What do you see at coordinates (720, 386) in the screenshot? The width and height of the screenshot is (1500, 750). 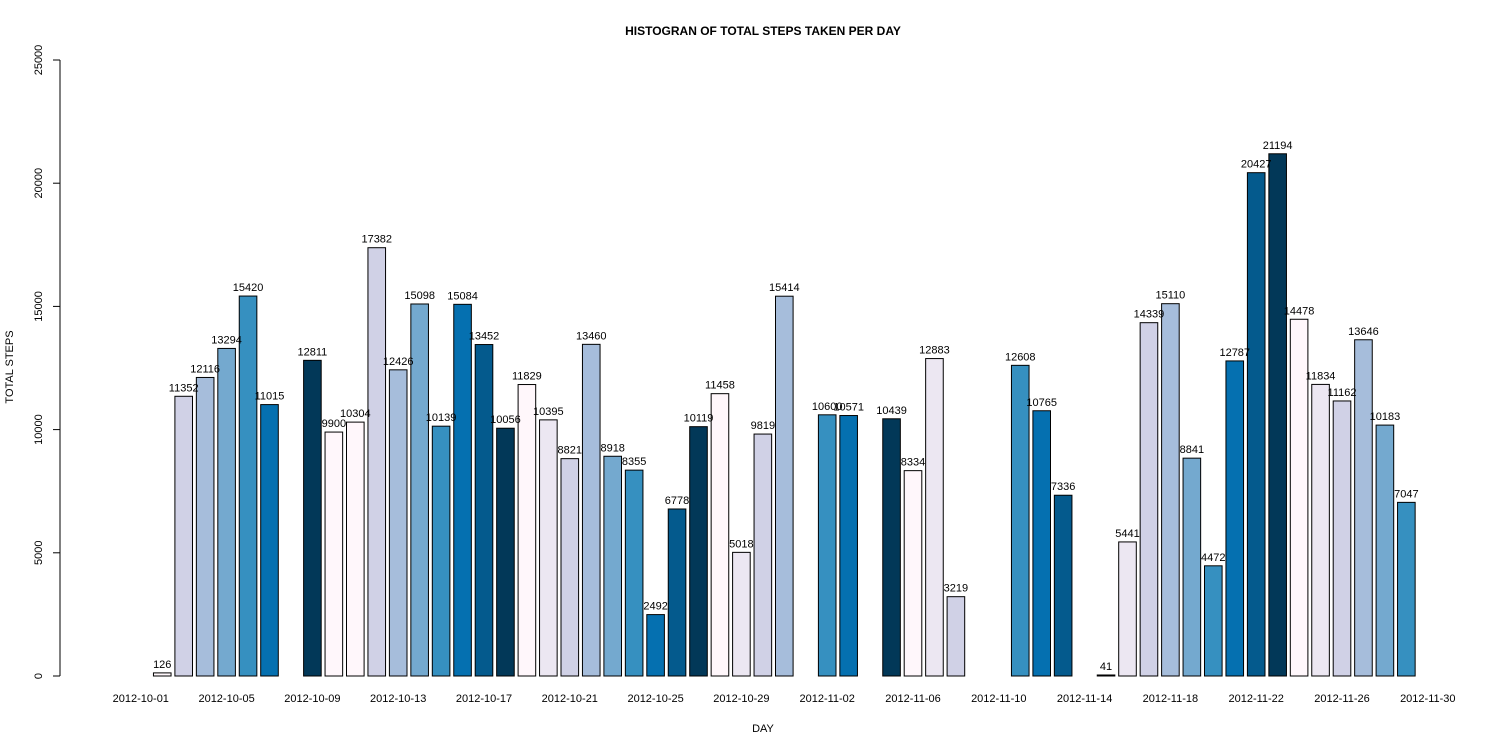 I see `data-label: 11458` at bounding box center [720, 386].